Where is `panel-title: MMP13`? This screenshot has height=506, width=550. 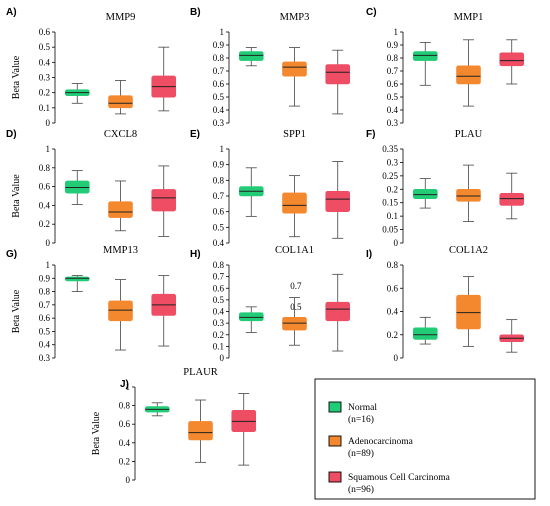
panel-title: MMP13 is located at coordinates (120, 250).